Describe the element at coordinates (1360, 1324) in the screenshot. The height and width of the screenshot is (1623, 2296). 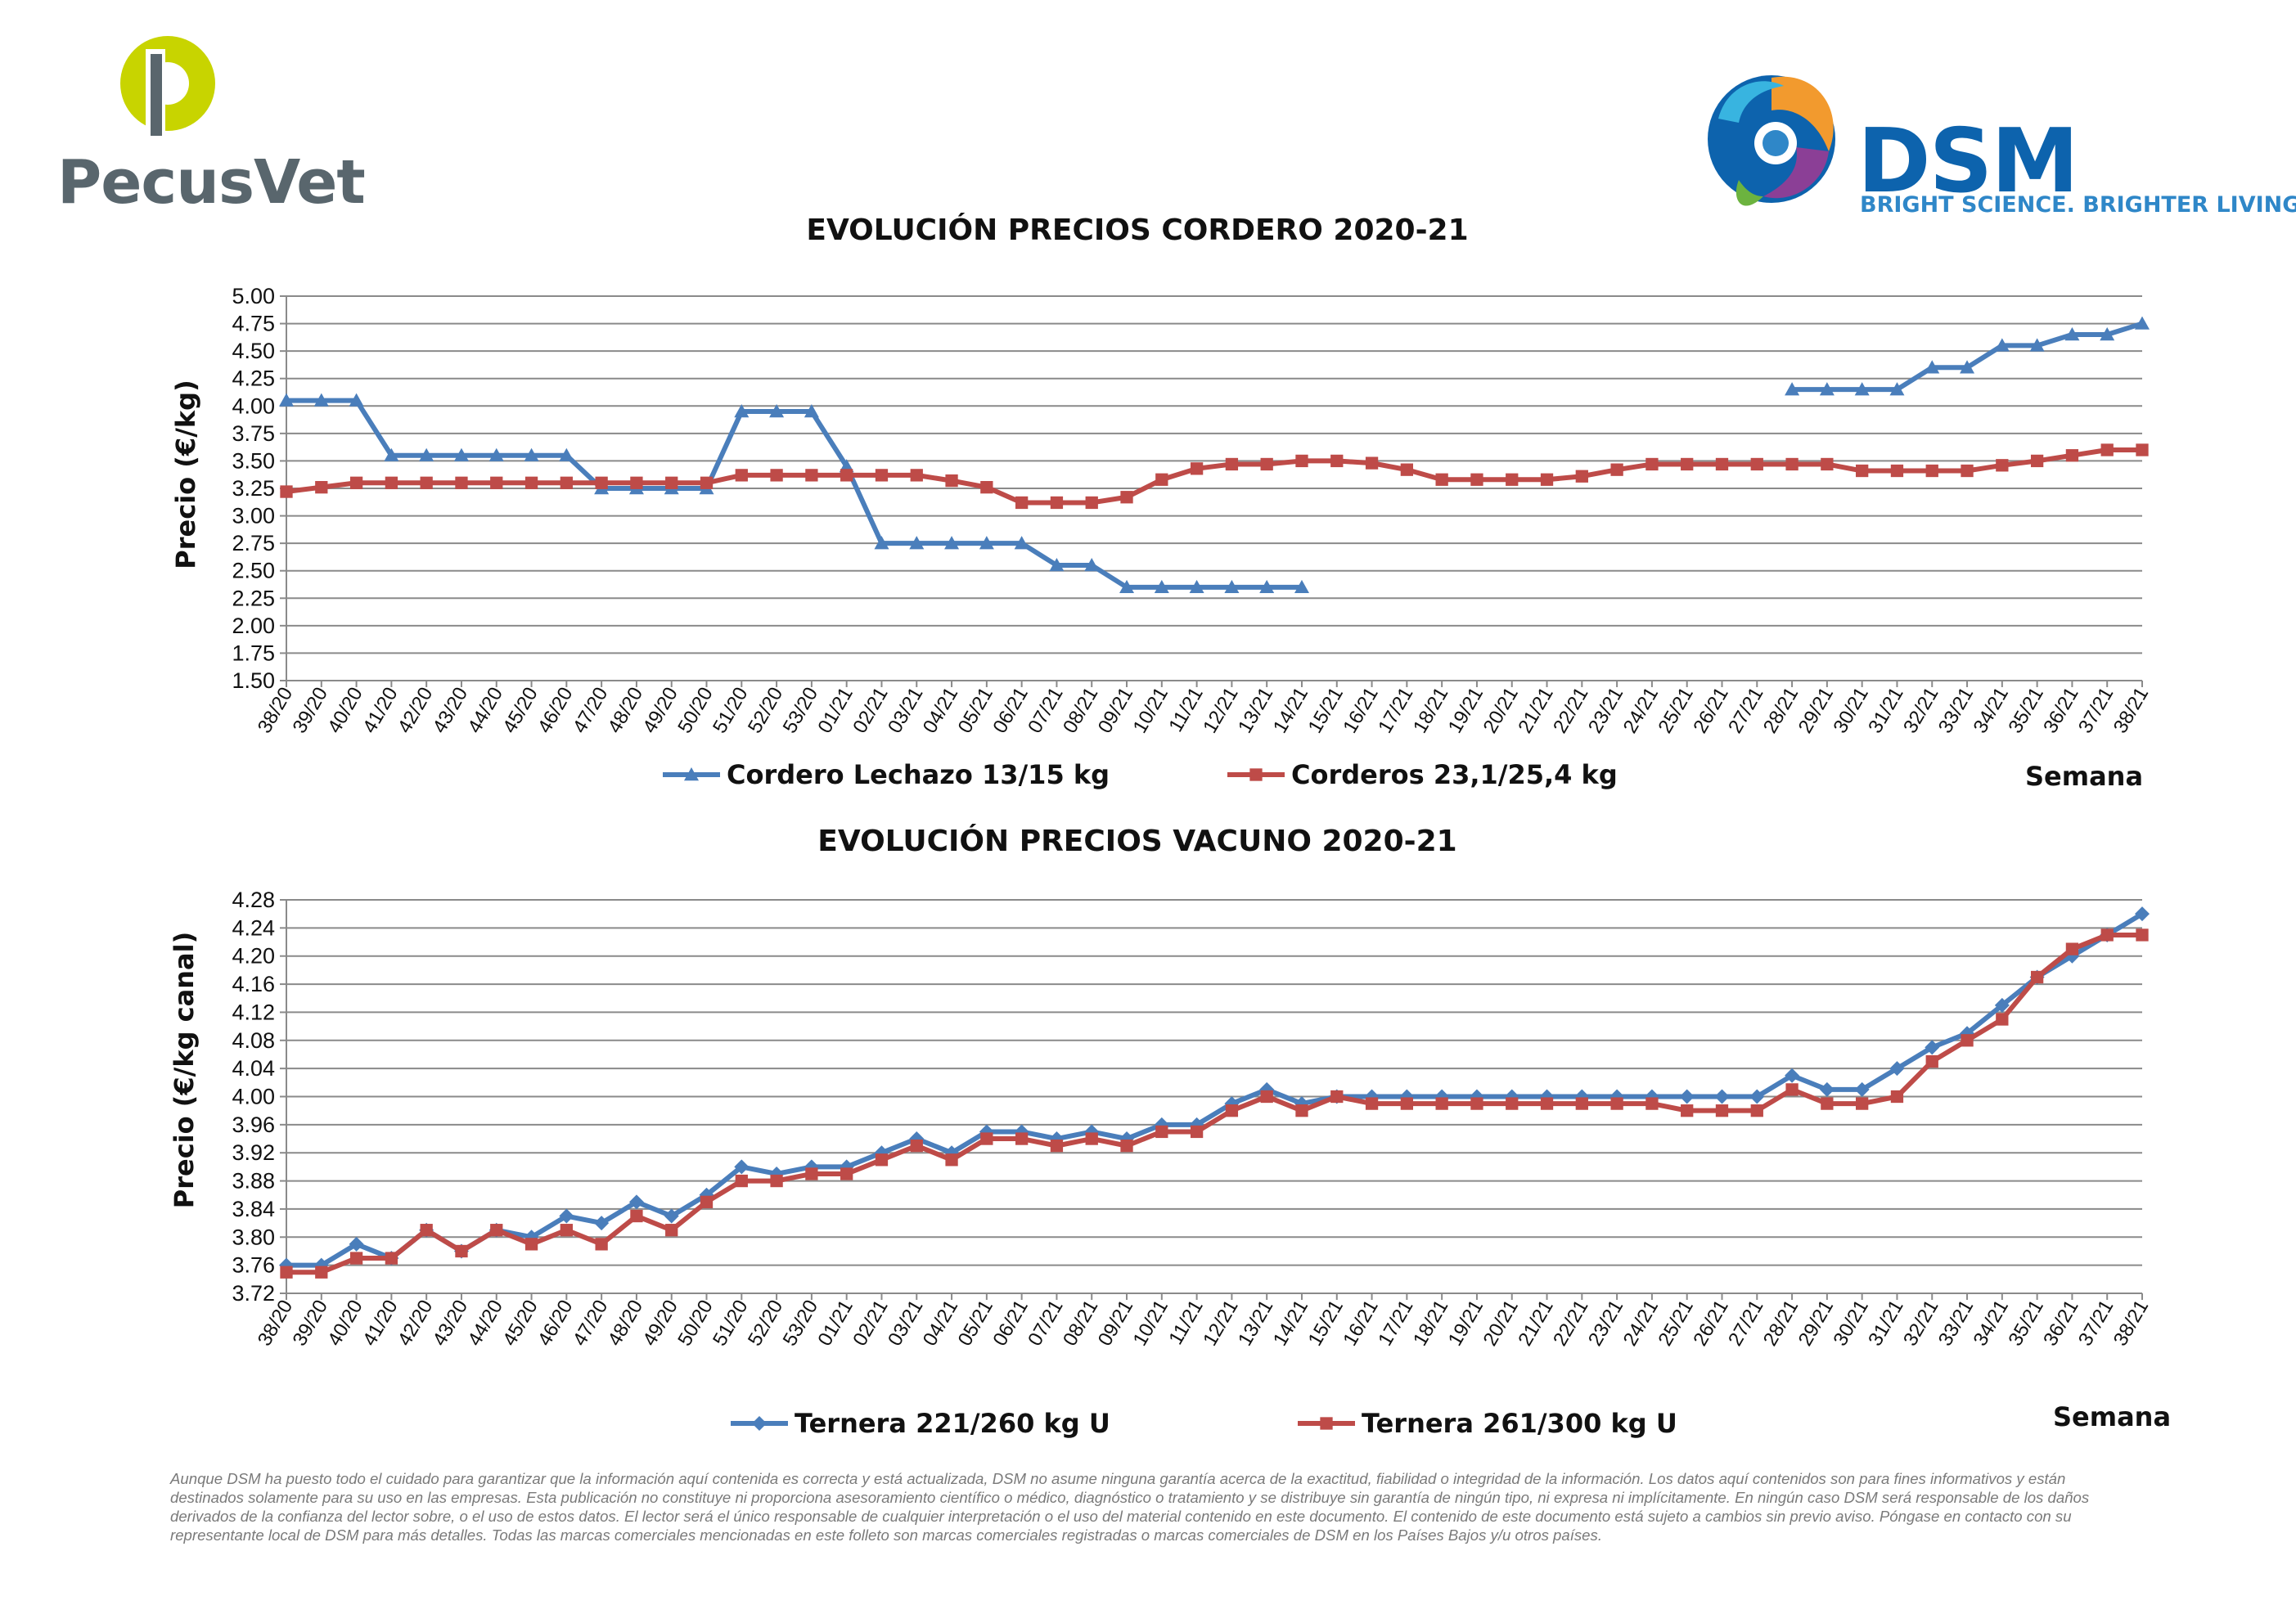
I see `x-tick-label: 16/21` at that location.